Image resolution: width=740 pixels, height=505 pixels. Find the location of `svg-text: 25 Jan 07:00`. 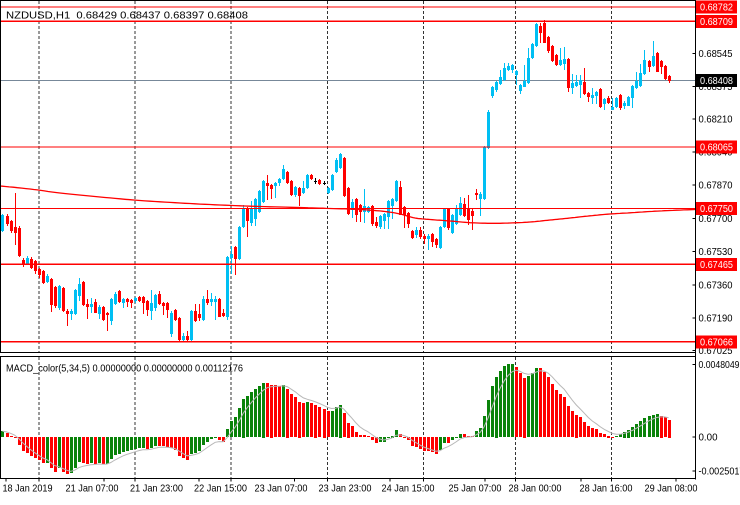

svg-text: 25 Jan 07:00 is located at coordinates (475, 489).